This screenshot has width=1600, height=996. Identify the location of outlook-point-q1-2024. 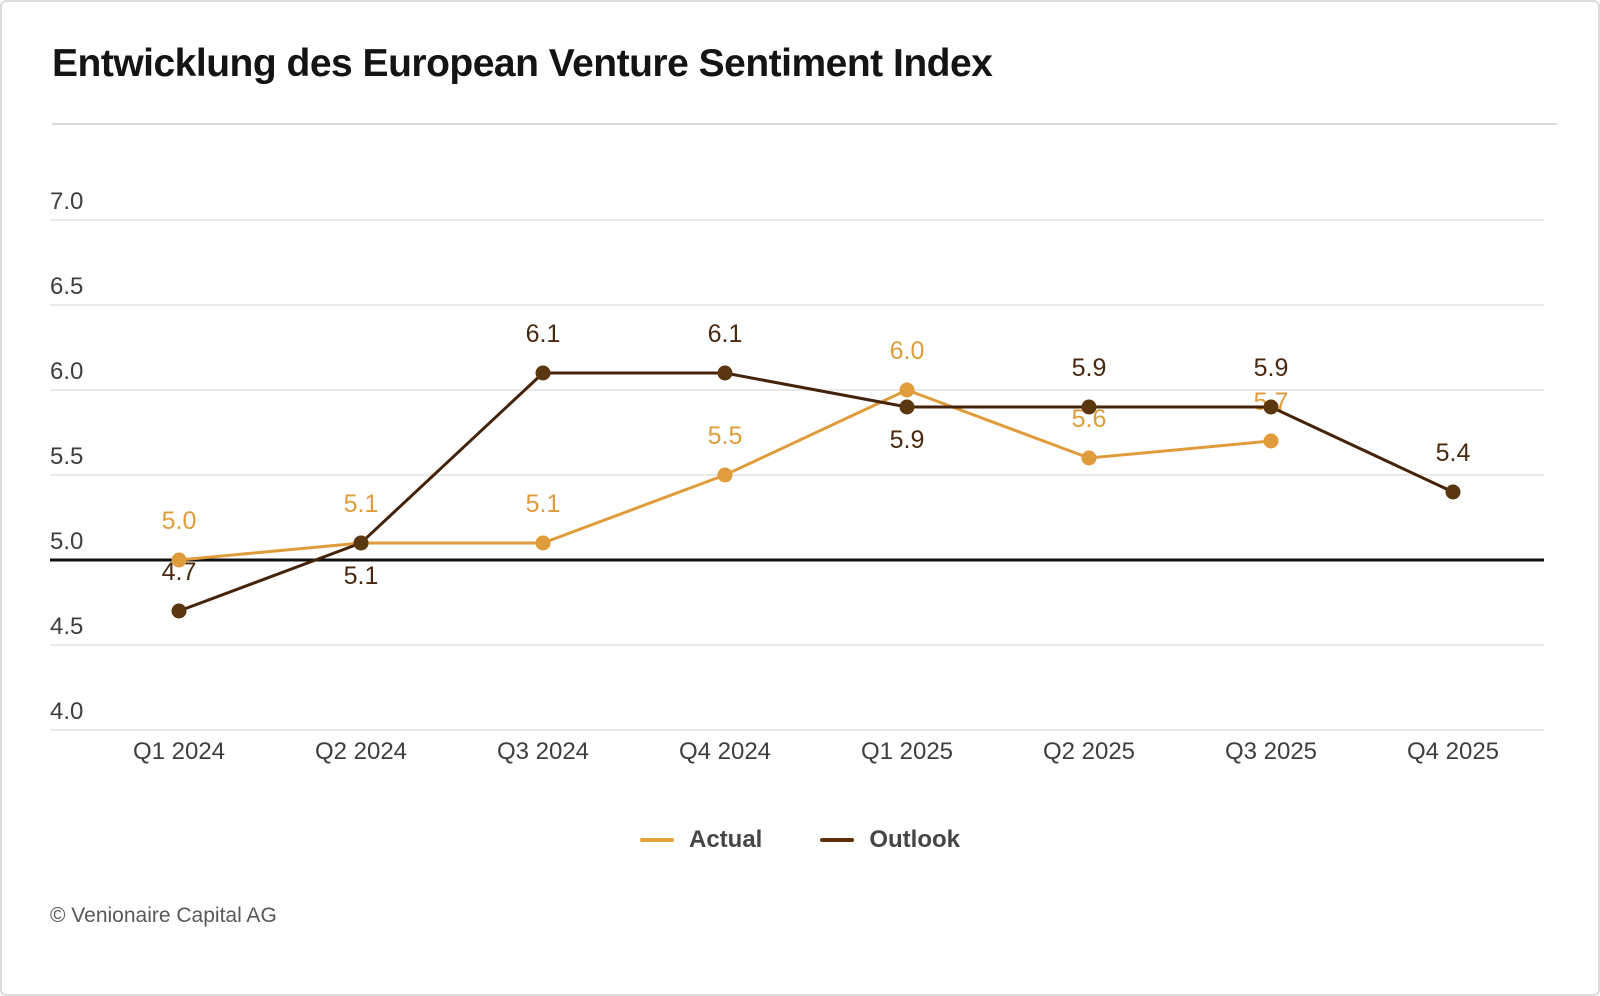
(179, 611).